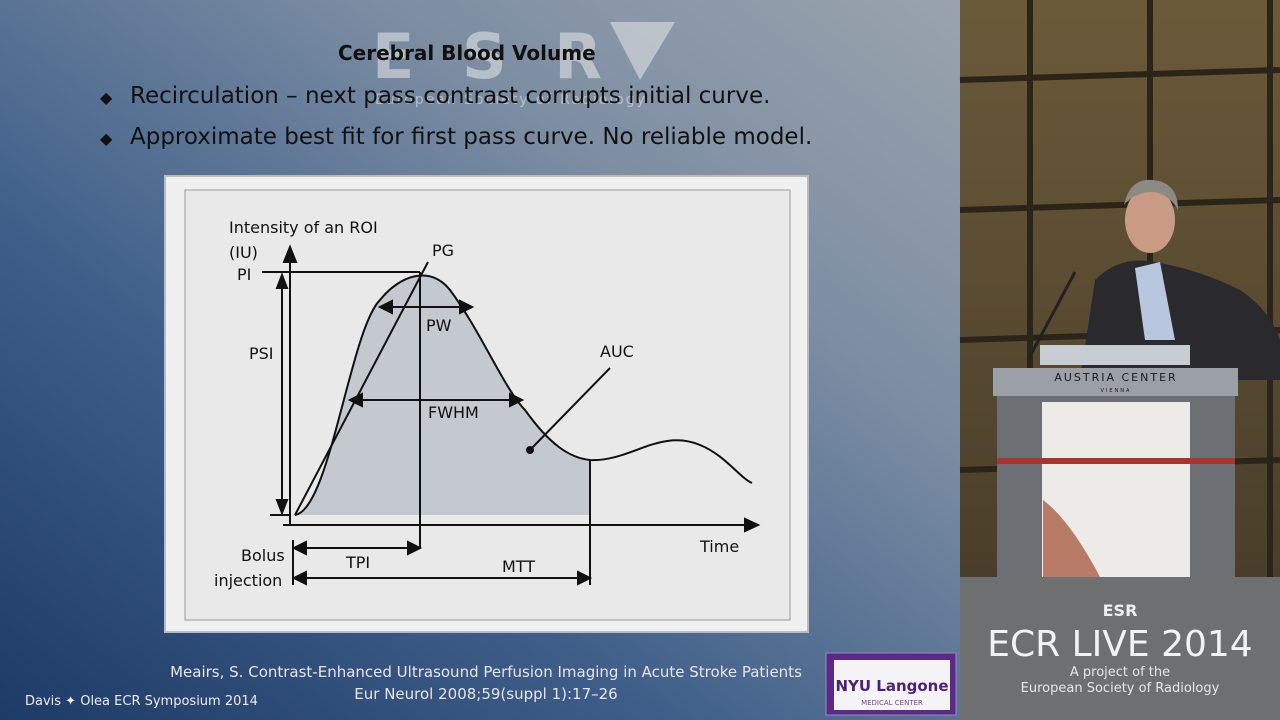 The image size is (1280, 720). I want to click on figure-label: injection, so click(248, 580).